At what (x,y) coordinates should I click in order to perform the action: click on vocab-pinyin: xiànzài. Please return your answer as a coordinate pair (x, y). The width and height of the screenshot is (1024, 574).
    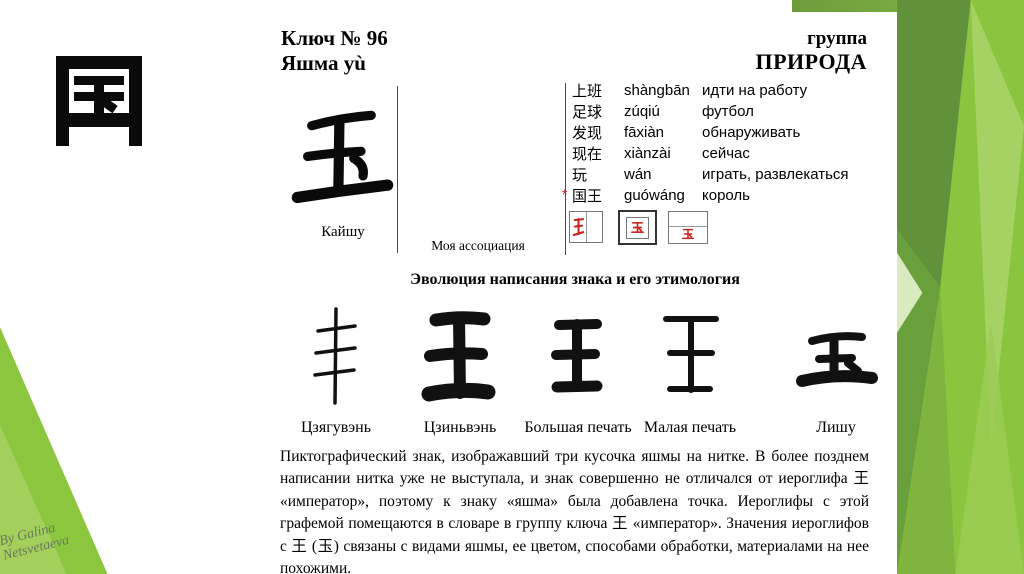
    Looking at the image, I should click on (647, 153).